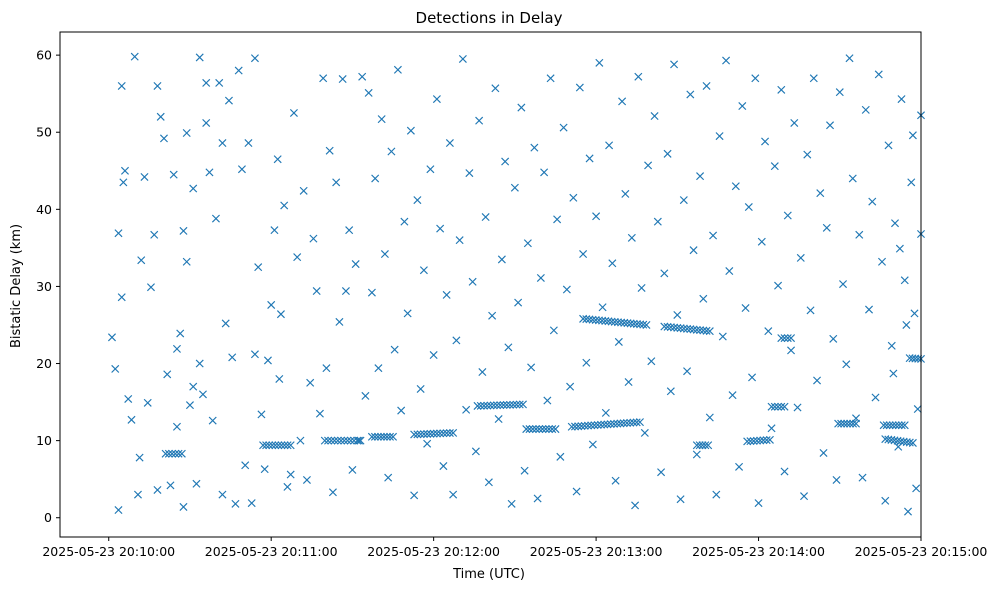  Describe the element at coordinates (108, 551) in the screenshot. I see `x-tick-label: 2025-05-23 20:10:00` at that location.